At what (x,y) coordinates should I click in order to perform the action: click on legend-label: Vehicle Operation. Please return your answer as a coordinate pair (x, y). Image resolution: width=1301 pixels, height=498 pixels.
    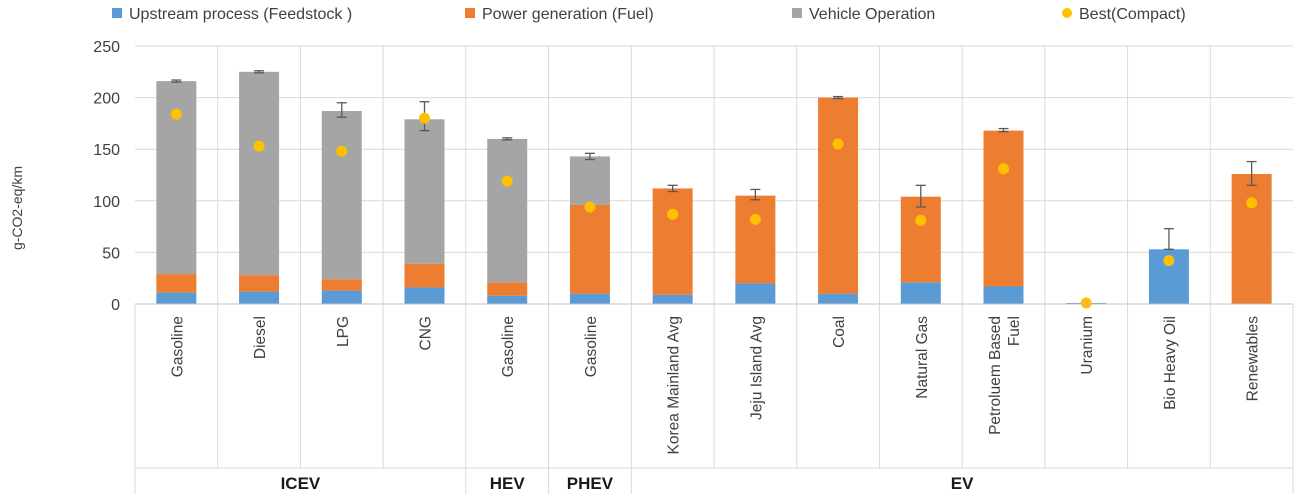
    Looking at the image, I should click on (872, 14).